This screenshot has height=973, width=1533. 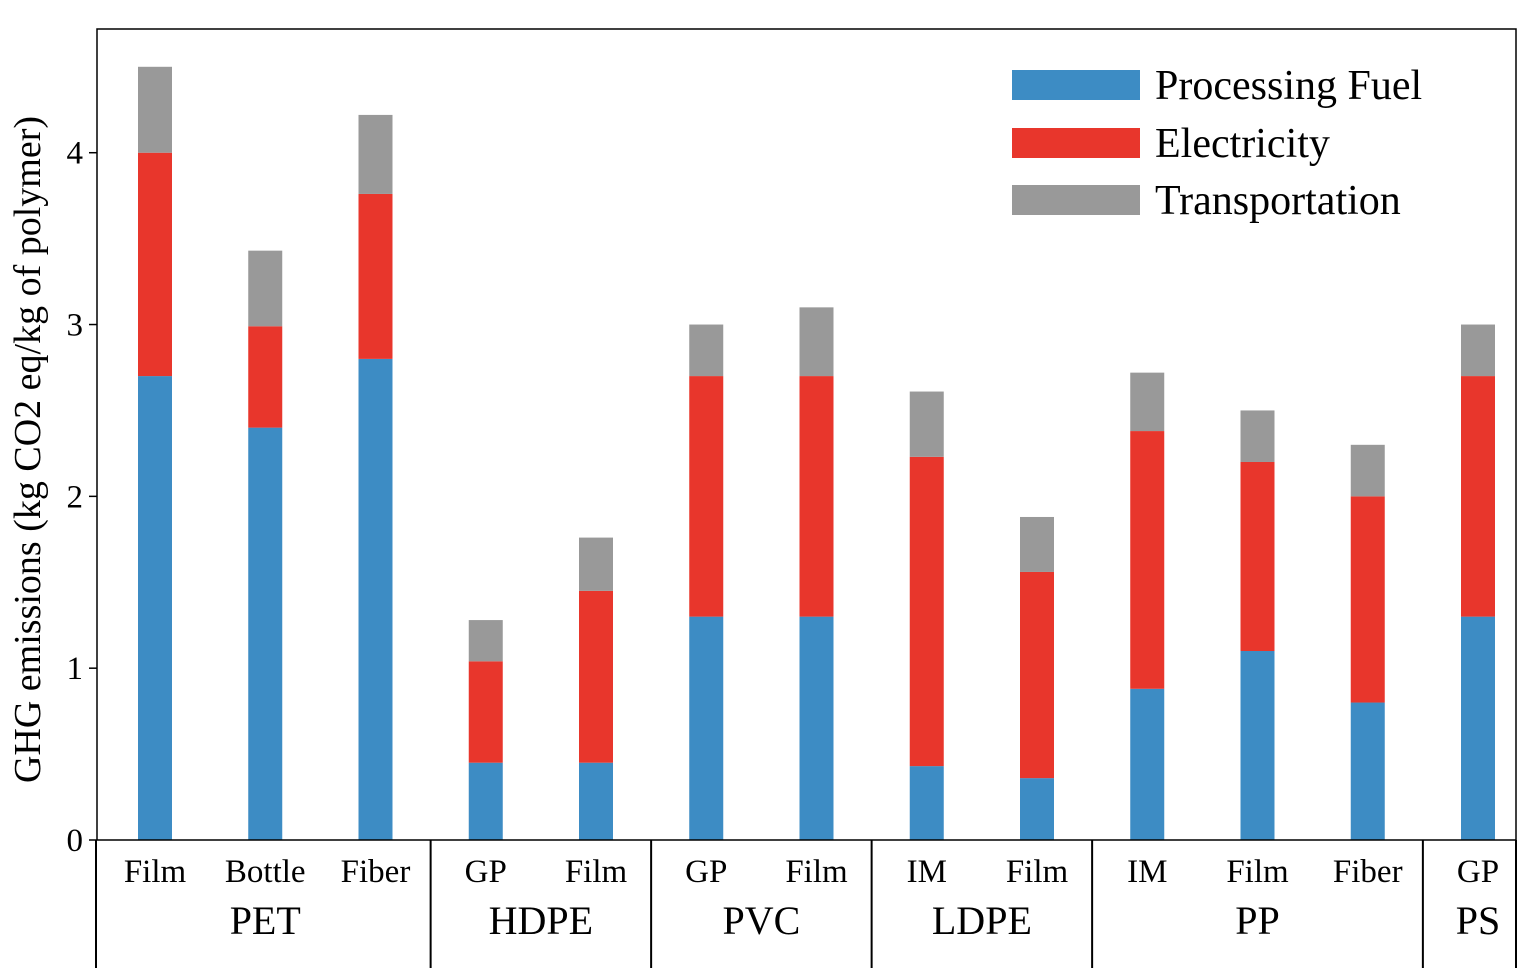 What do you see at coordinates (982, 920) in the screenshot?
I see `group-label-ldpe: LDPE` at bounding box center [982, 920].